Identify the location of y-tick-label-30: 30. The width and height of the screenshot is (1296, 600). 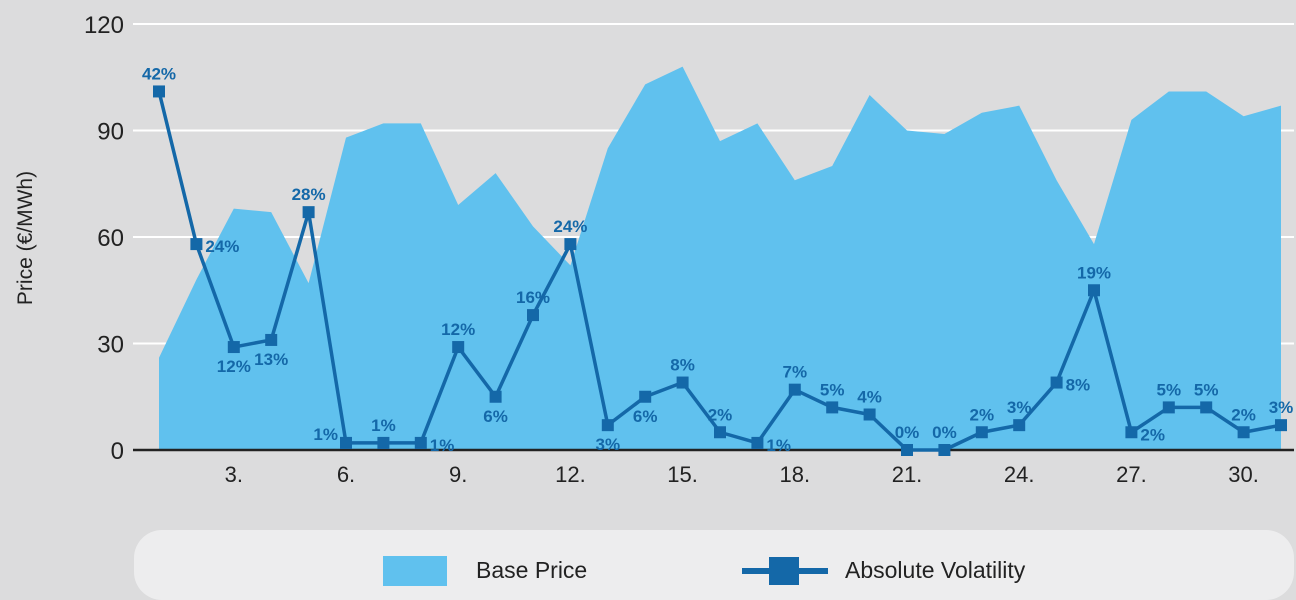
(110, 345).